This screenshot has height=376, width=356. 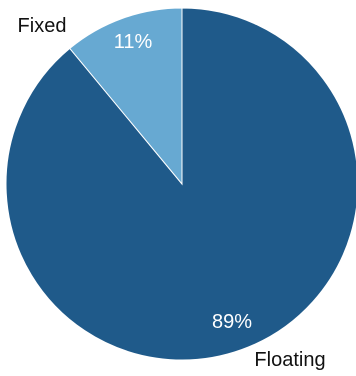 I want to click on data-label-fixed: 11%, so click(x=133, y=42).